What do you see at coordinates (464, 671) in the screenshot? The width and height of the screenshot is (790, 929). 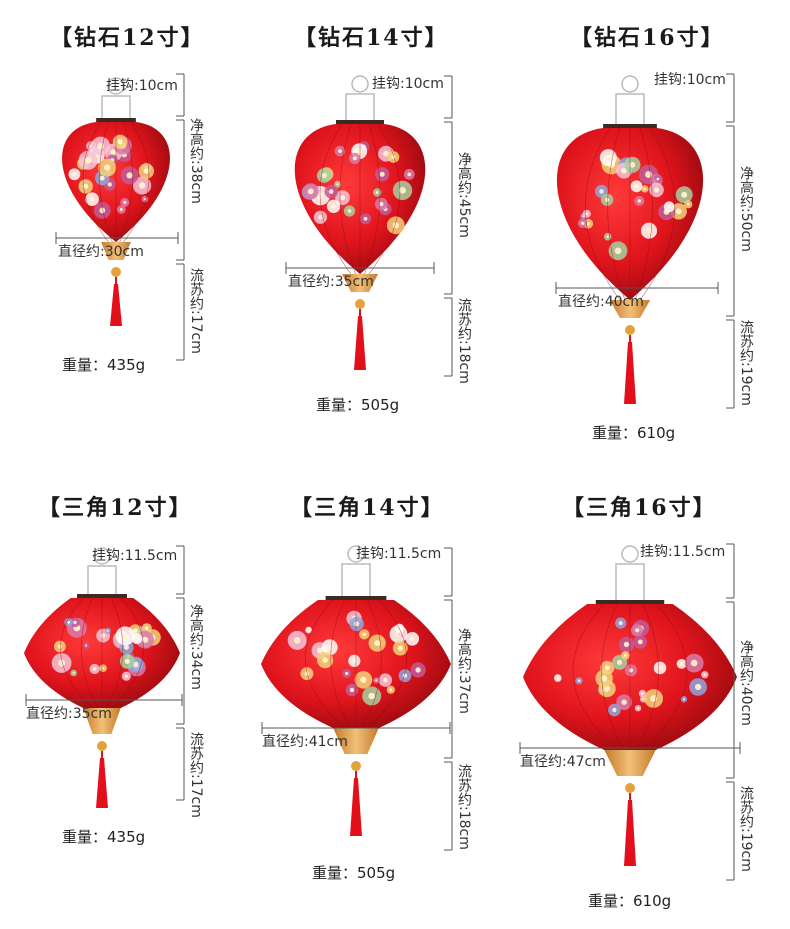 I see `net-height-label: 净高约:37cm` at bounding box center [464, 671].